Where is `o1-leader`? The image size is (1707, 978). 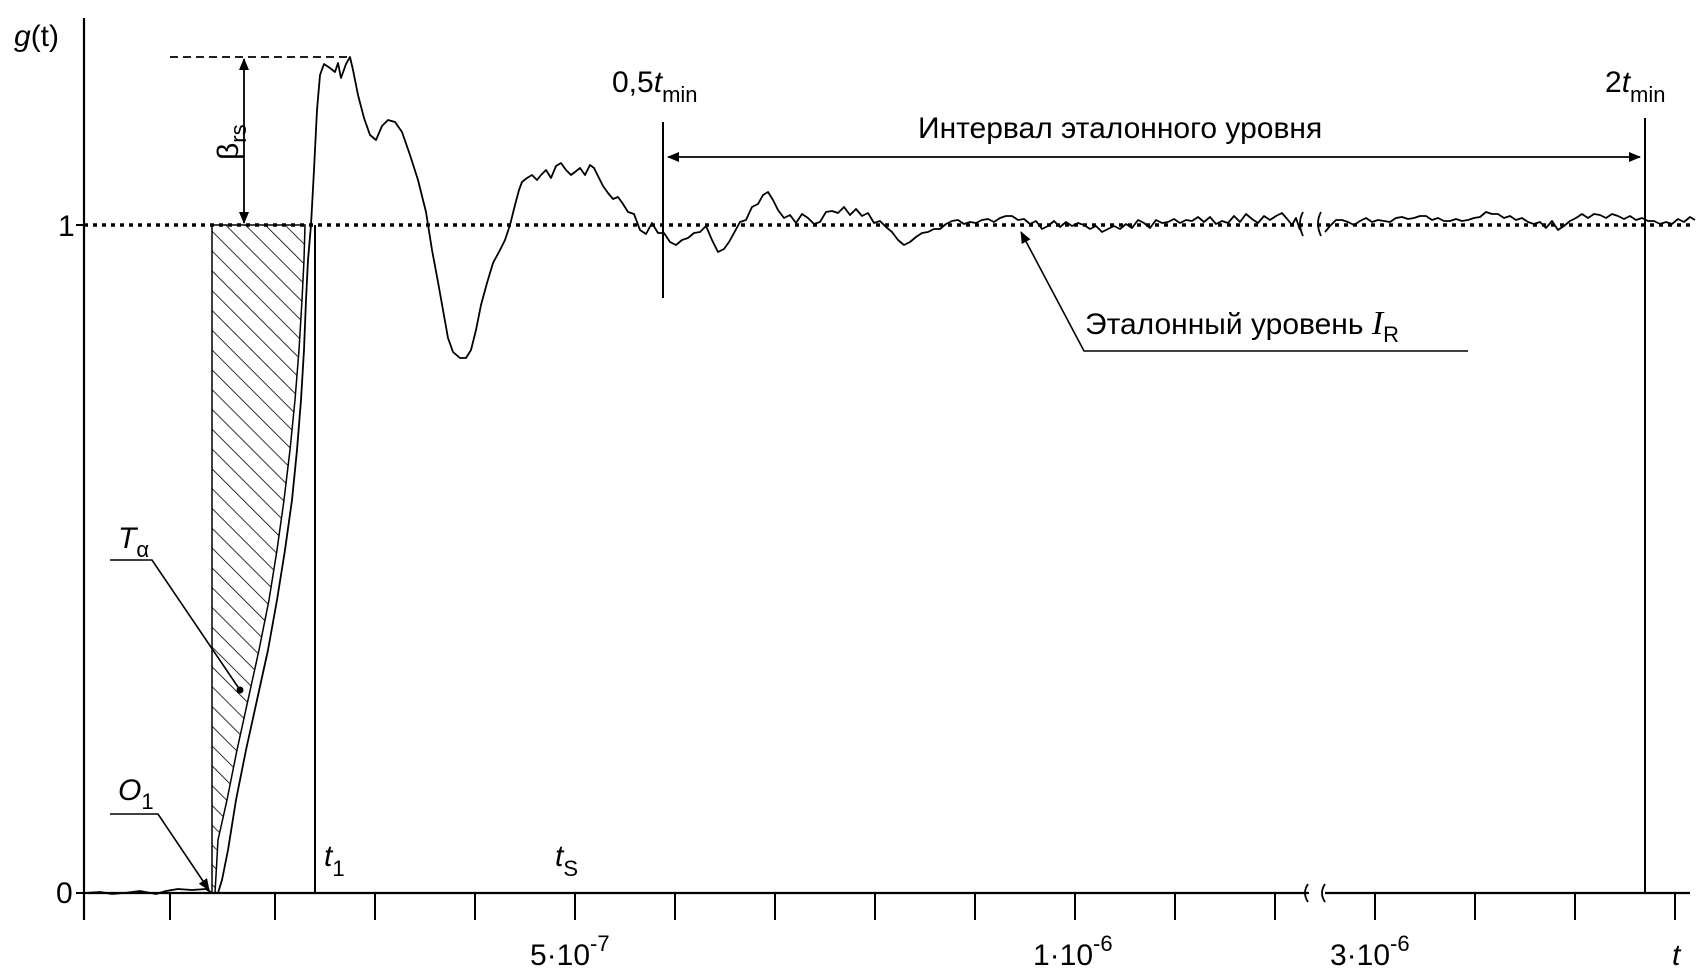 o1-leader is located at coordinates (160, 852).